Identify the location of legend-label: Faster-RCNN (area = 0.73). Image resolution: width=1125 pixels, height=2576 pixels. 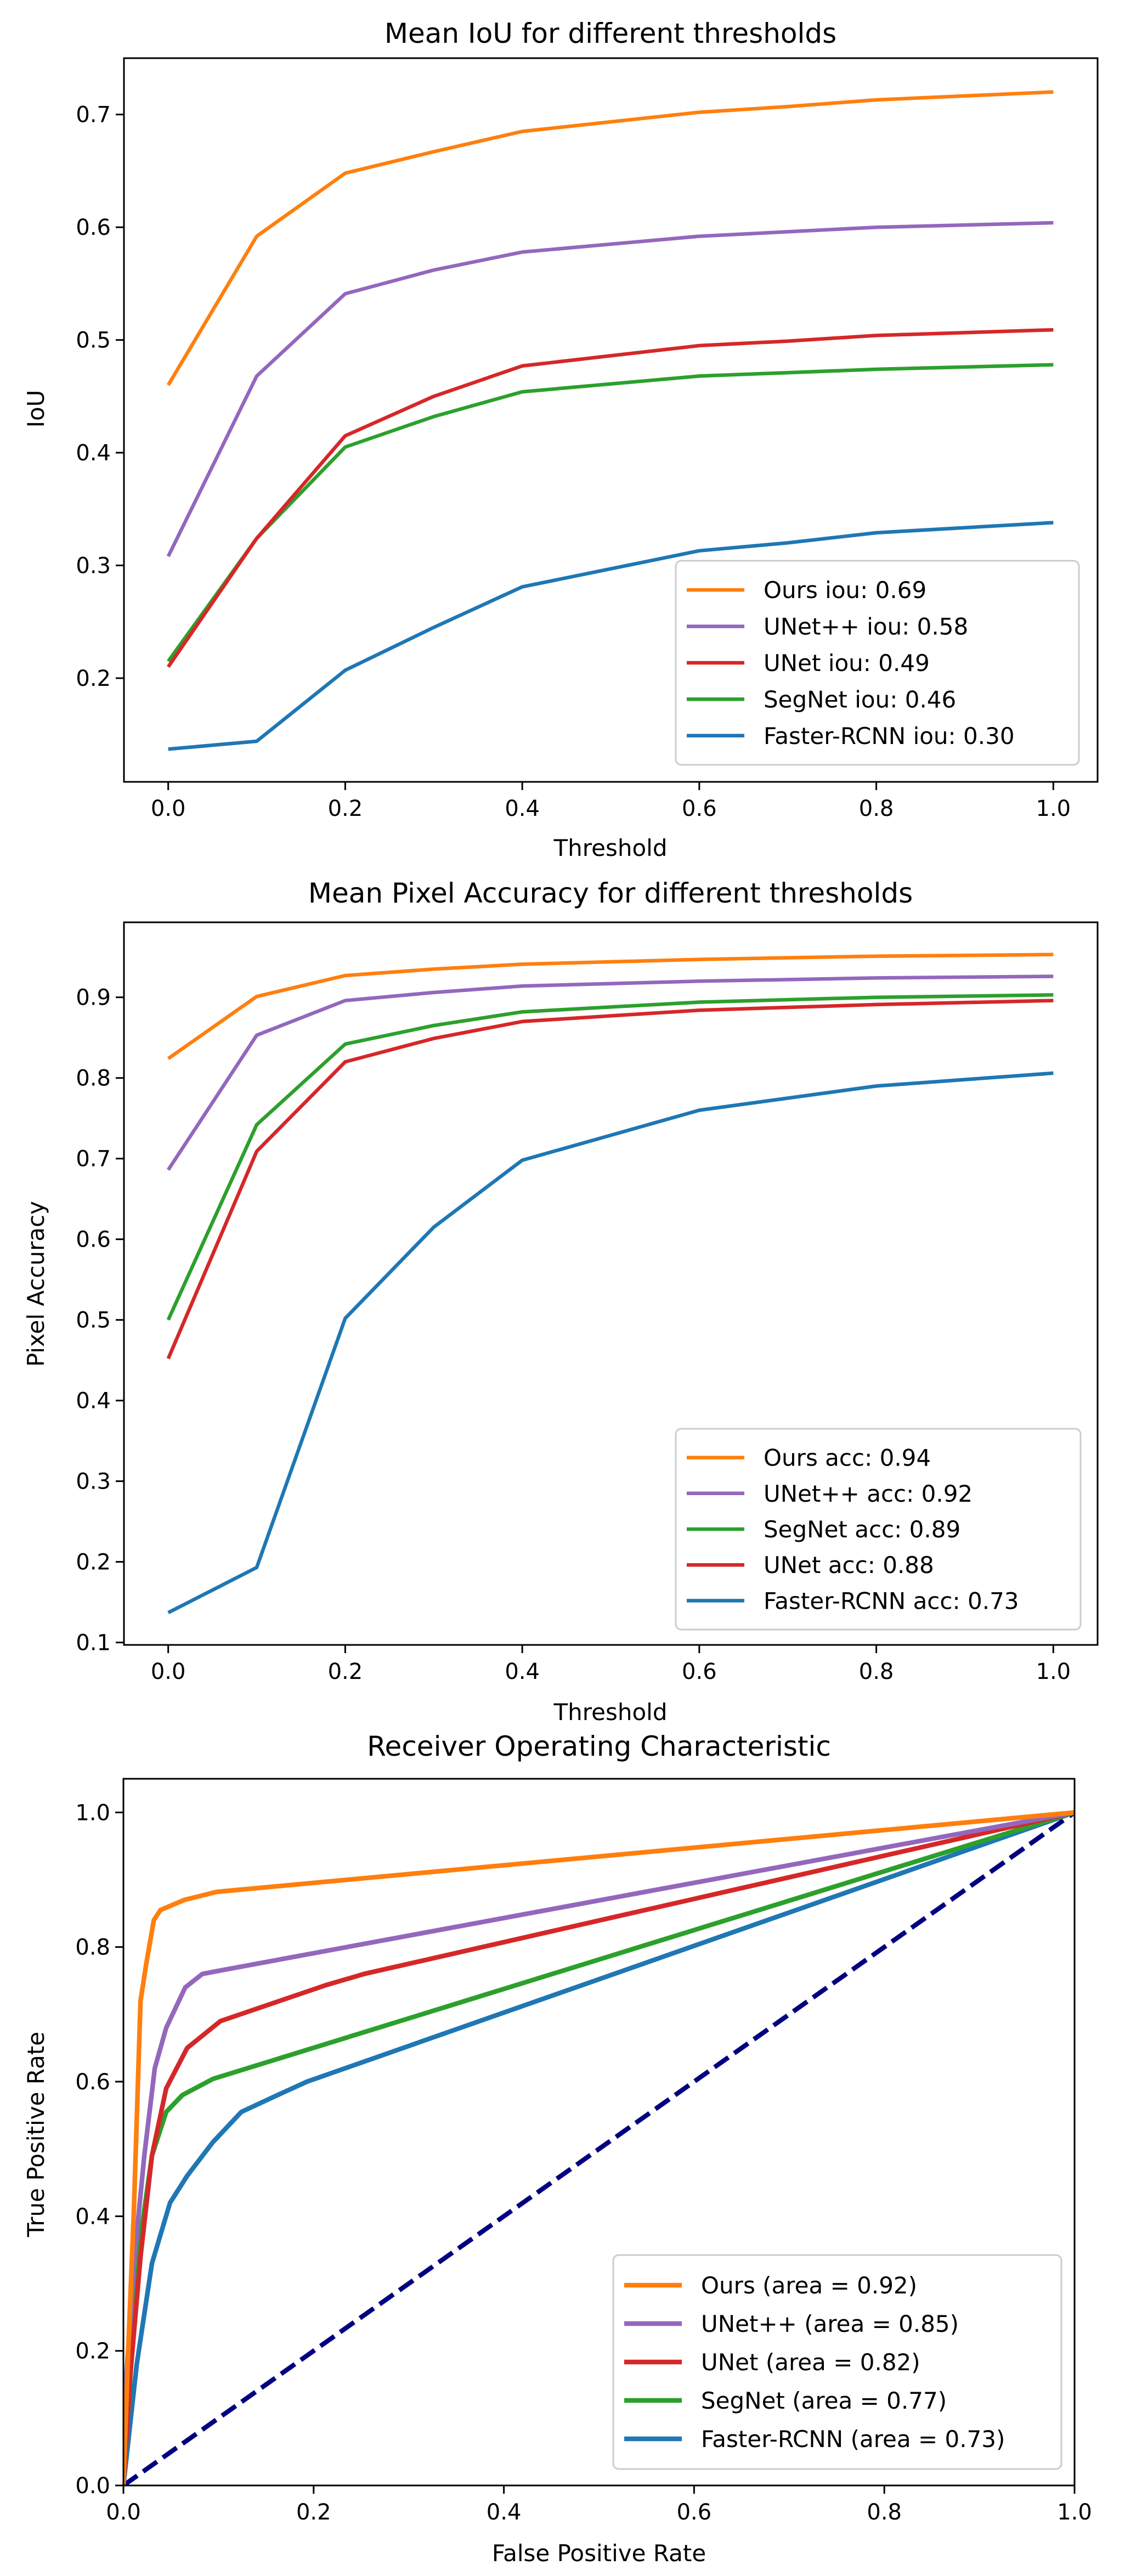
(853, 2440).